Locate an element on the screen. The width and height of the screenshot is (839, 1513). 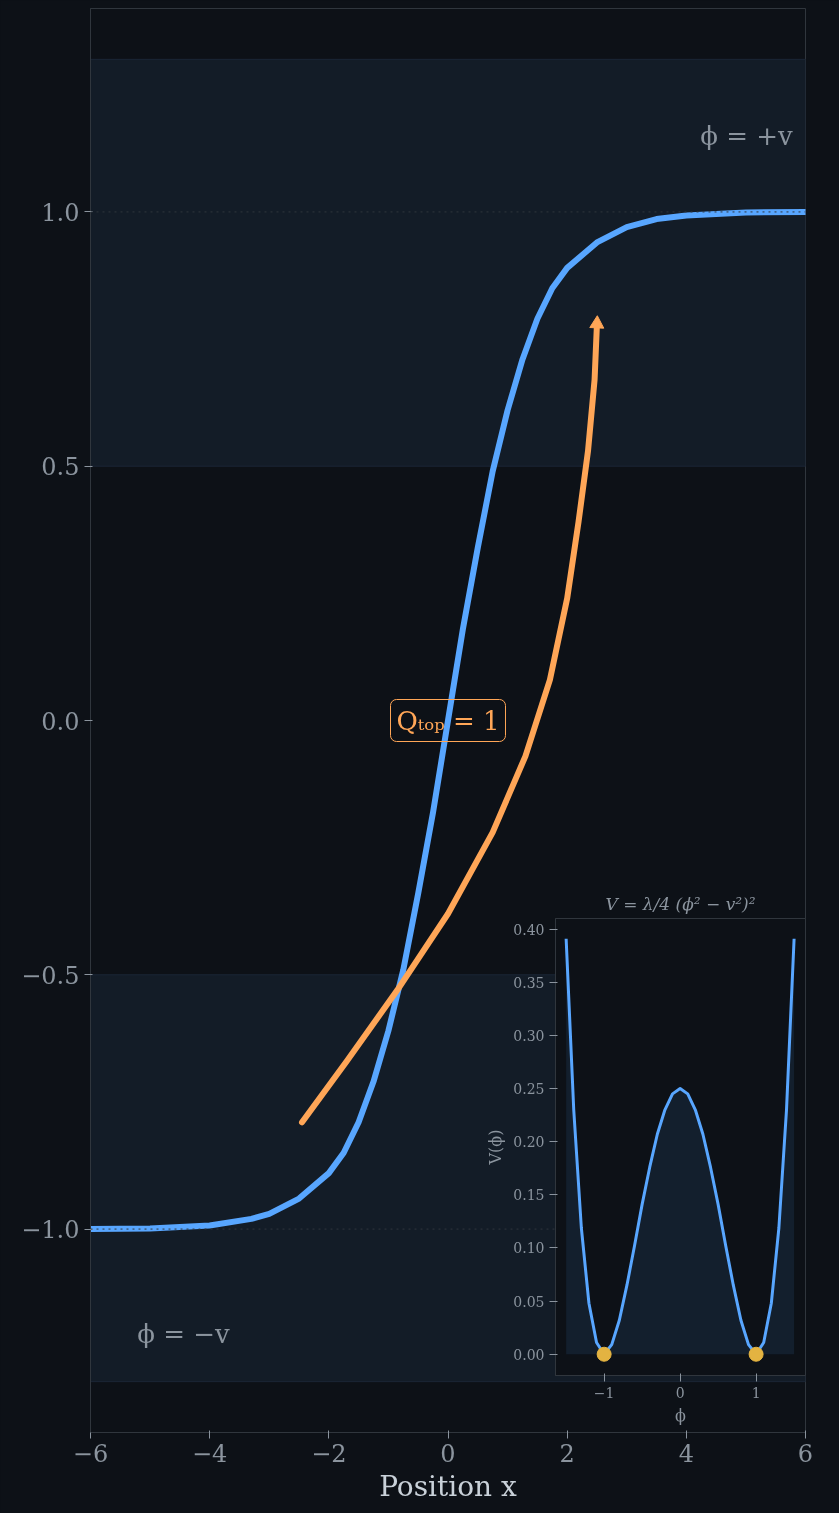
y-tick-label: 0.0 is located at coordinates (60, 721).